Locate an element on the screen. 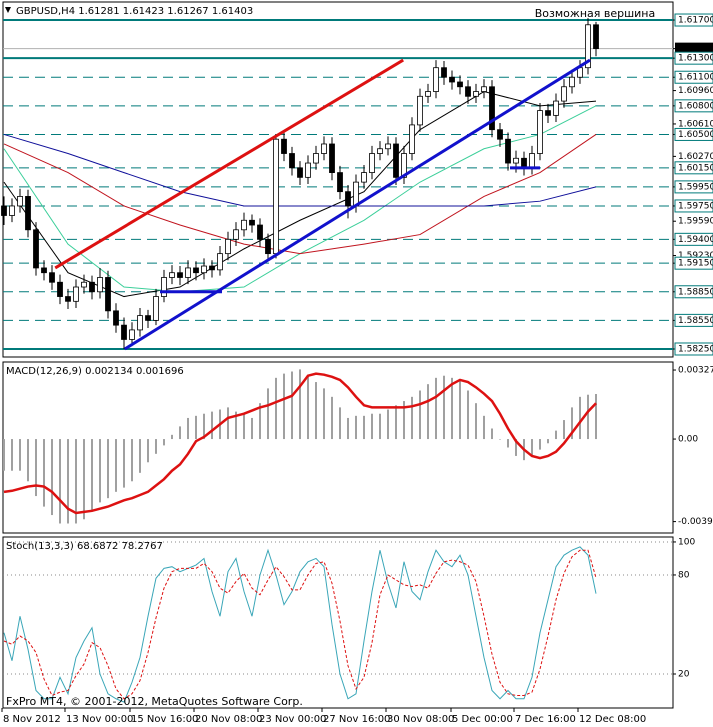  y-tick-label: 1.59750 is located at coordinates (695, 206).